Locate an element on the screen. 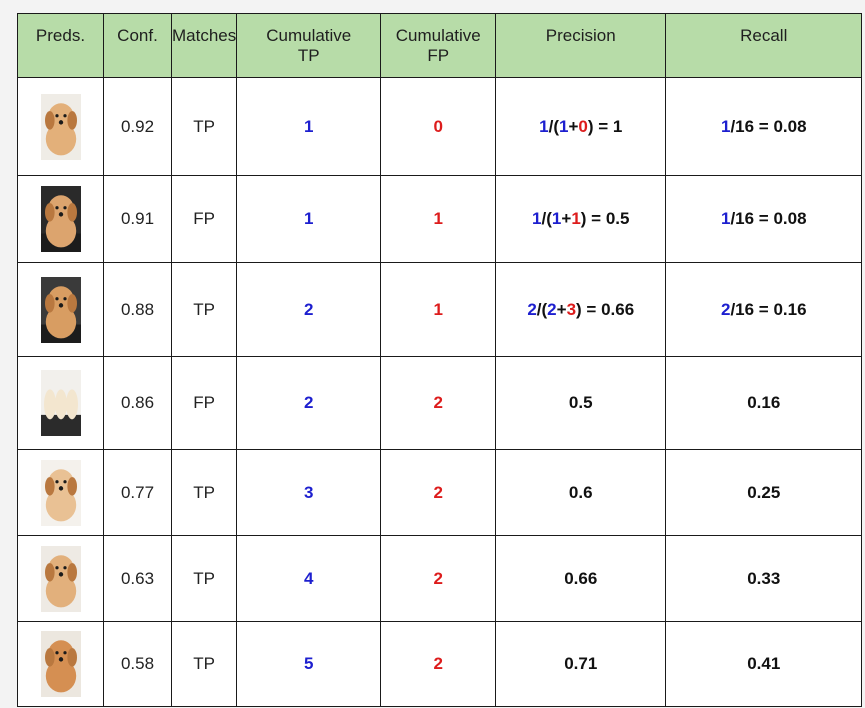 Image resolution: width=865 pixels, height=708 pixels. table-row: 0.88 TP 2 1 2/(2+3) = 0.66 2/16 = 0.16 is located at coordinates (440, 309).